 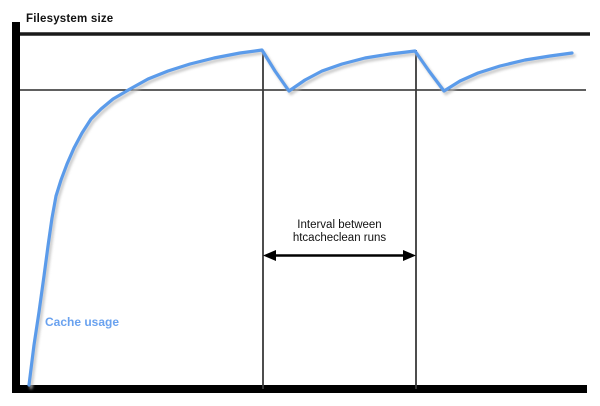 I want to click on interval-annotation-line1: Interval between, so click(x=339, y=225).